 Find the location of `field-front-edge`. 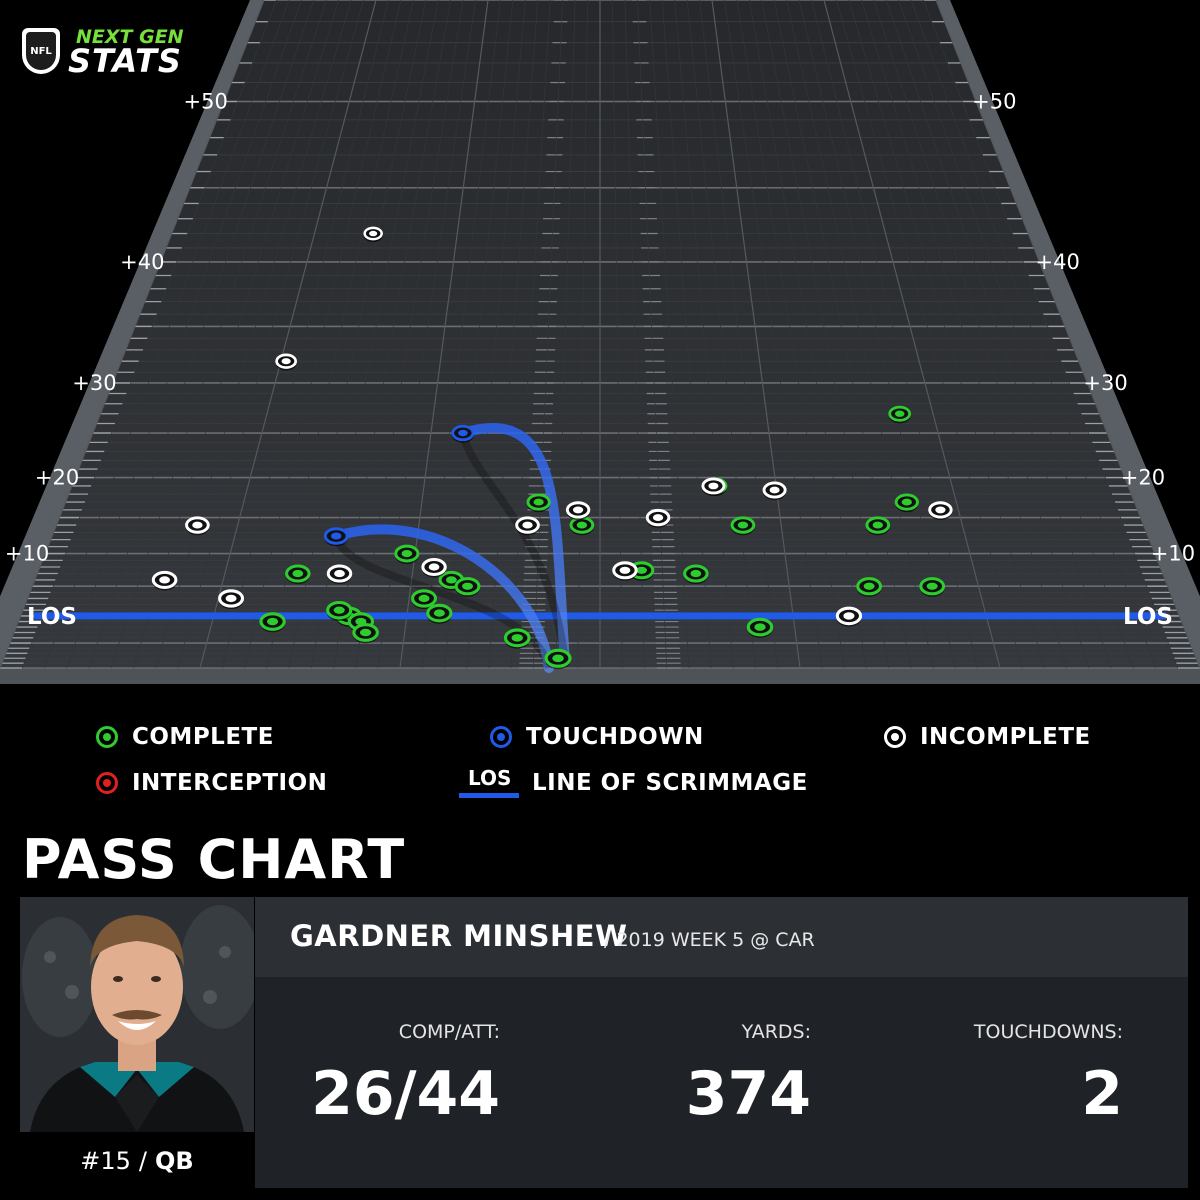

field-front-edge is located at coordinates (600, 676).